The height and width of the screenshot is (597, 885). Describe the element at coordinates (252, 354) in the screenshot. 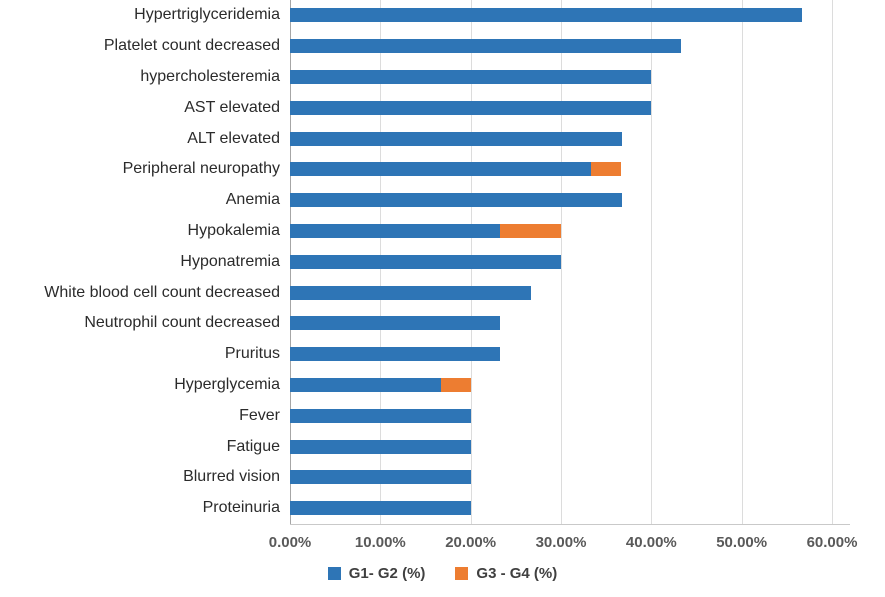

I see `category-label: Pruritus` at that location.